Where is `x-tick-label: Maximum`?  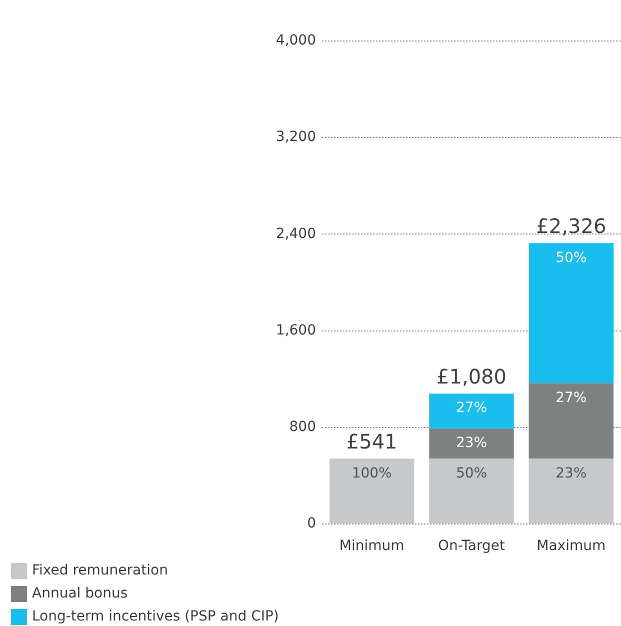 x-tick-label: Maximum is located at coordinates (571, 546).